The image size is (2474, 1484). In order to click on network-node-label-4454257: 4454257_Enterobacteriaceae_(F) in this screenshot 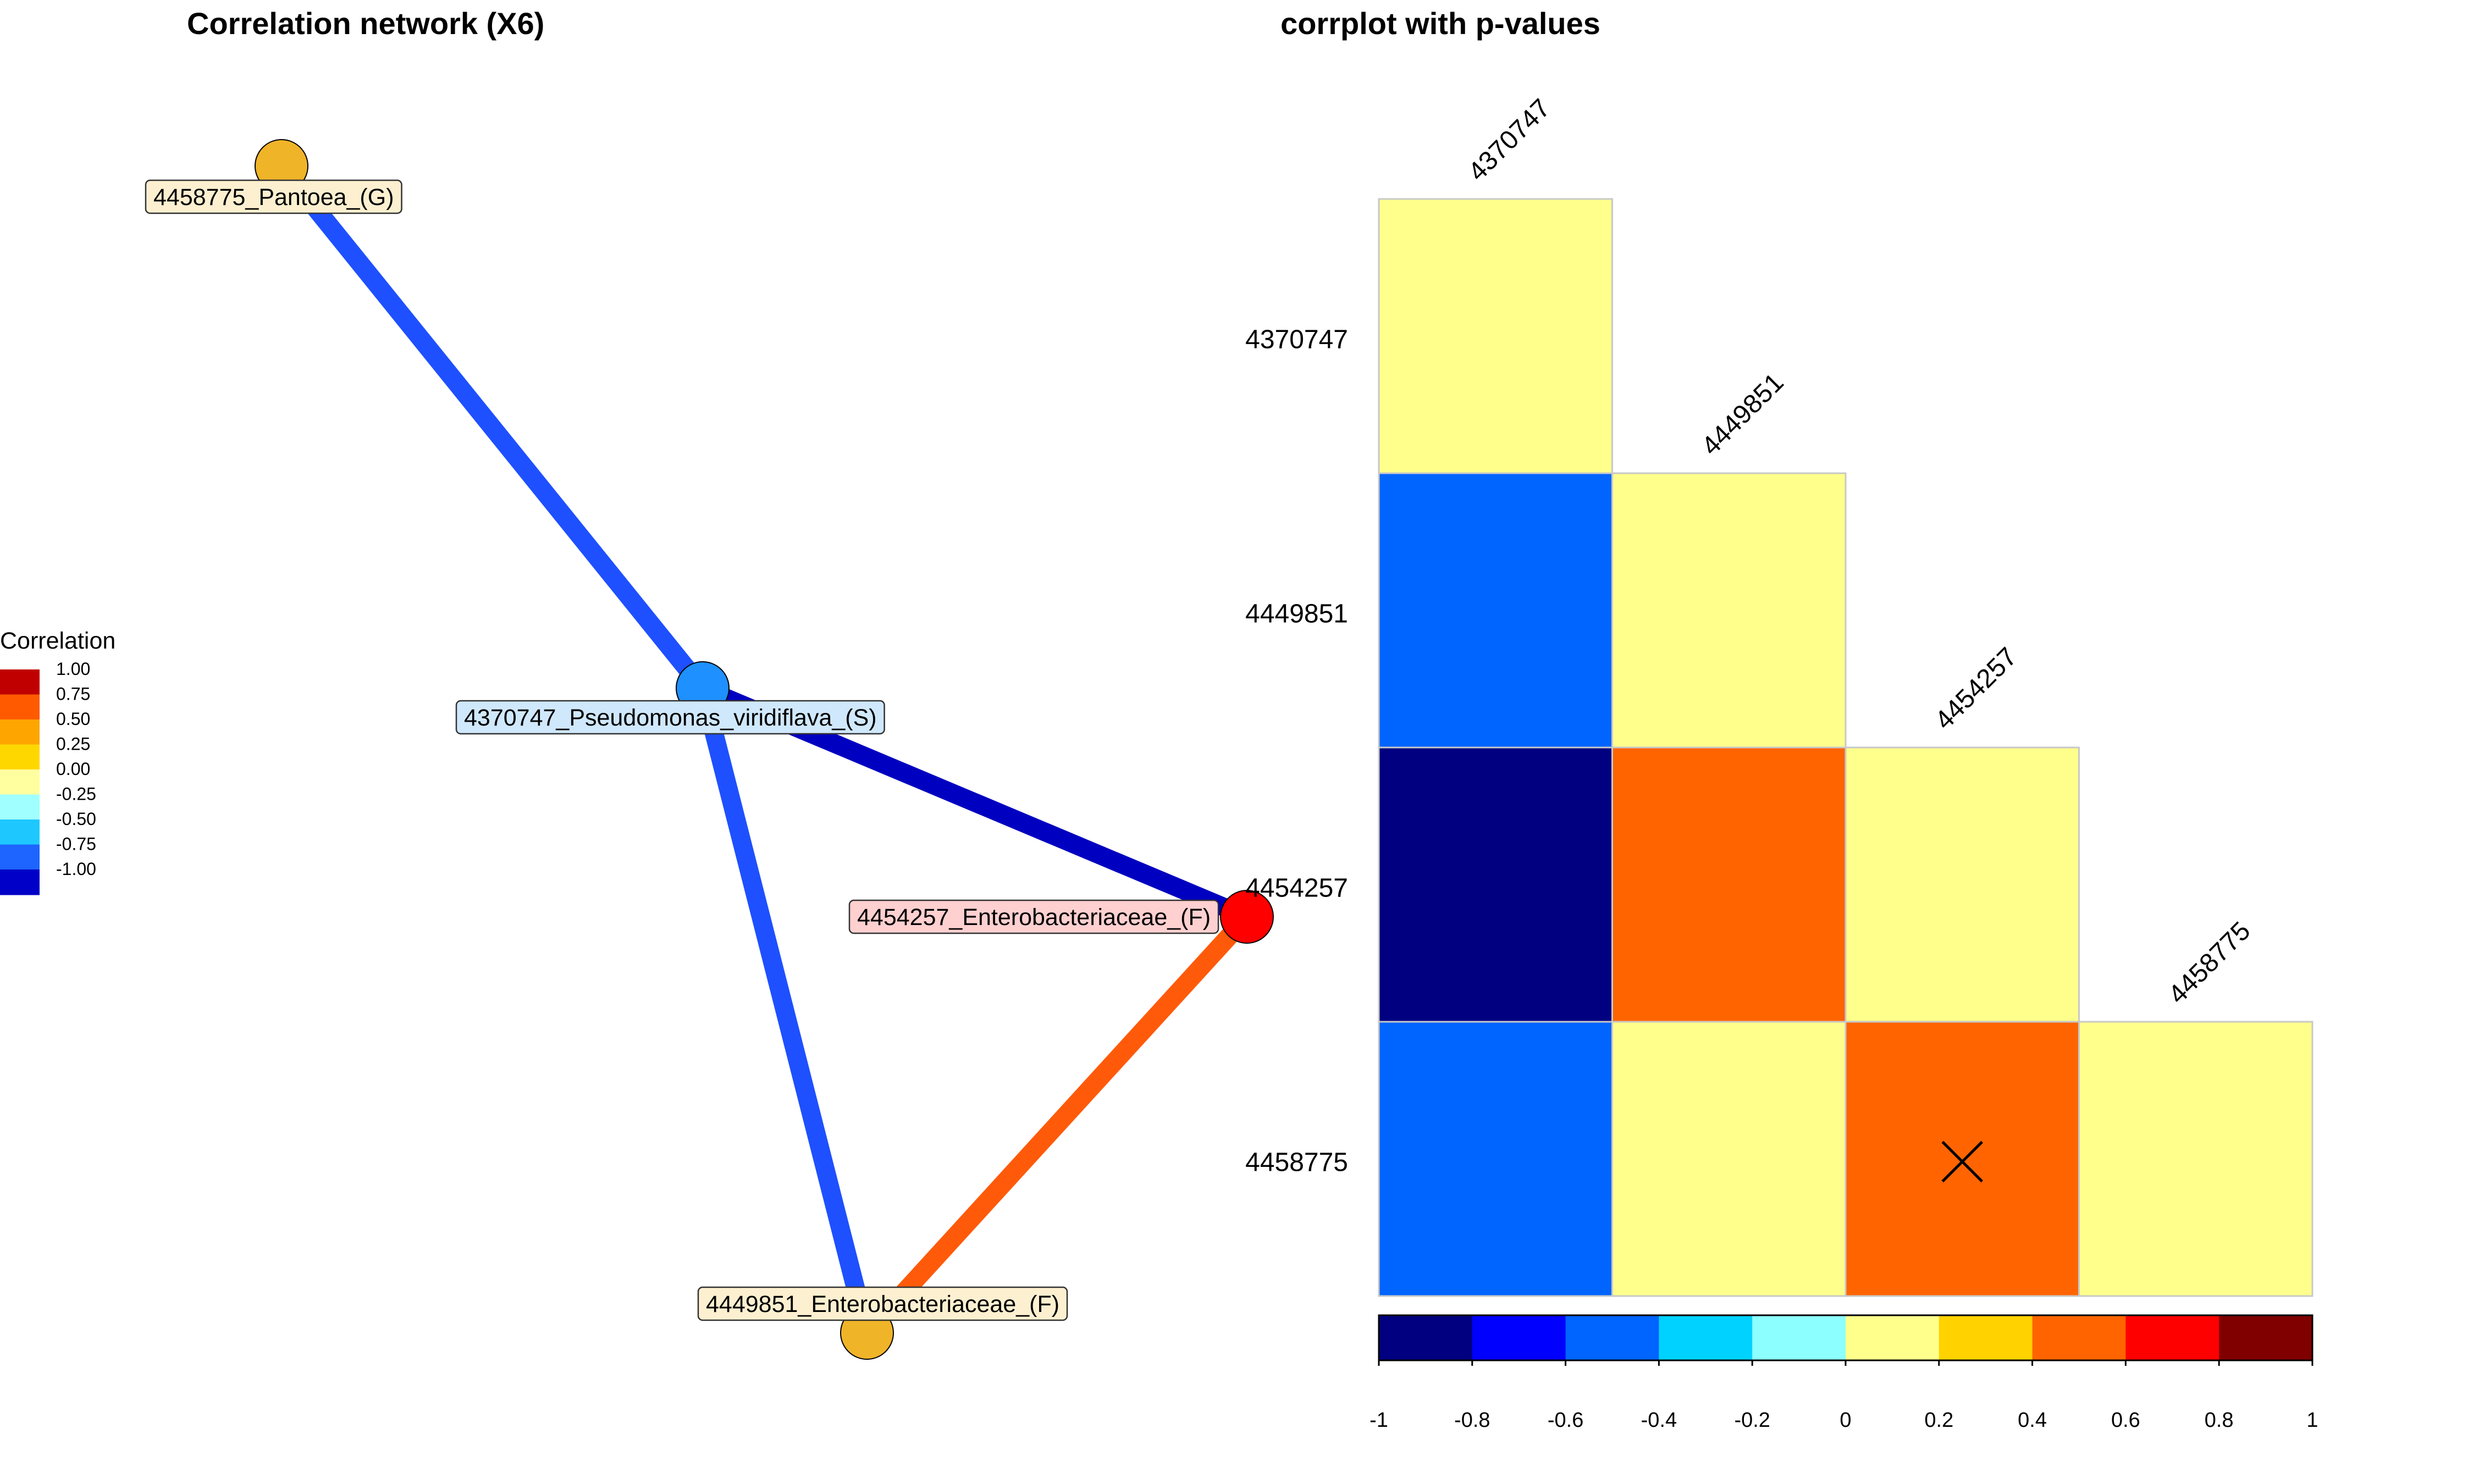, I will do `click(1034, 916)`.